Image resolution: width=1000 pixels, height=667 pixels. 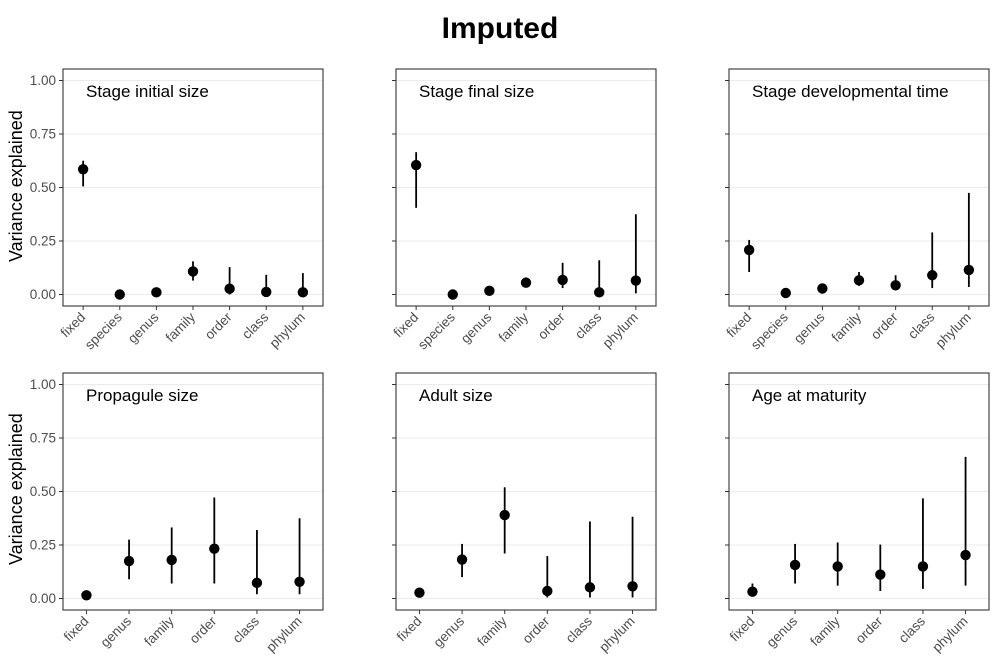 I want to click on panel-title: Stage initial size, so click(x=147, y=91).